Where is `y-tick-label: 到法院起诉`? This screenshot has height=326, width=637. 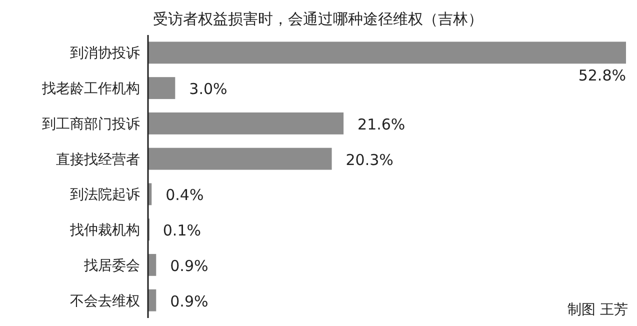 y-tick-label: 到法院起诉 is located at coordinates (105, 195).